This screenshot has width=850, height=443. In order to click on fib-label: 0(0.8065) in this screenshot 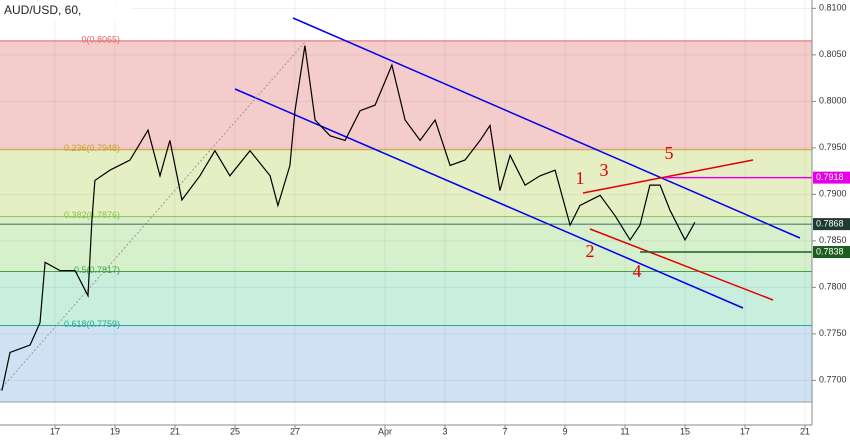, I will do `click(100, 39)`.